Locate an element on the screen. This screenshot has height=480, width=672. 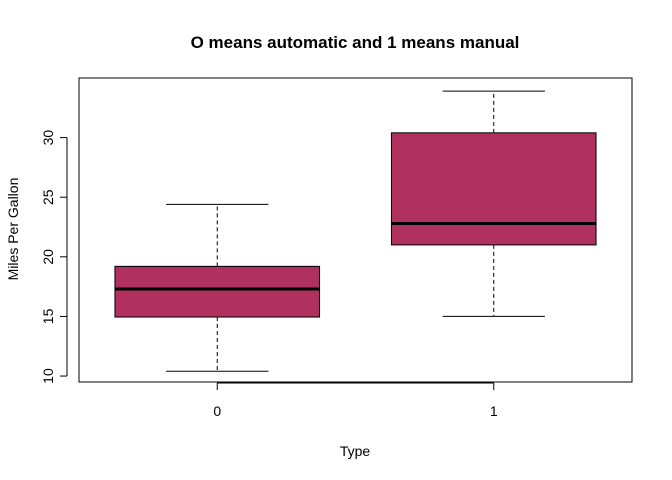
y-tick-label: 20 is located at coordinates (48, 257).